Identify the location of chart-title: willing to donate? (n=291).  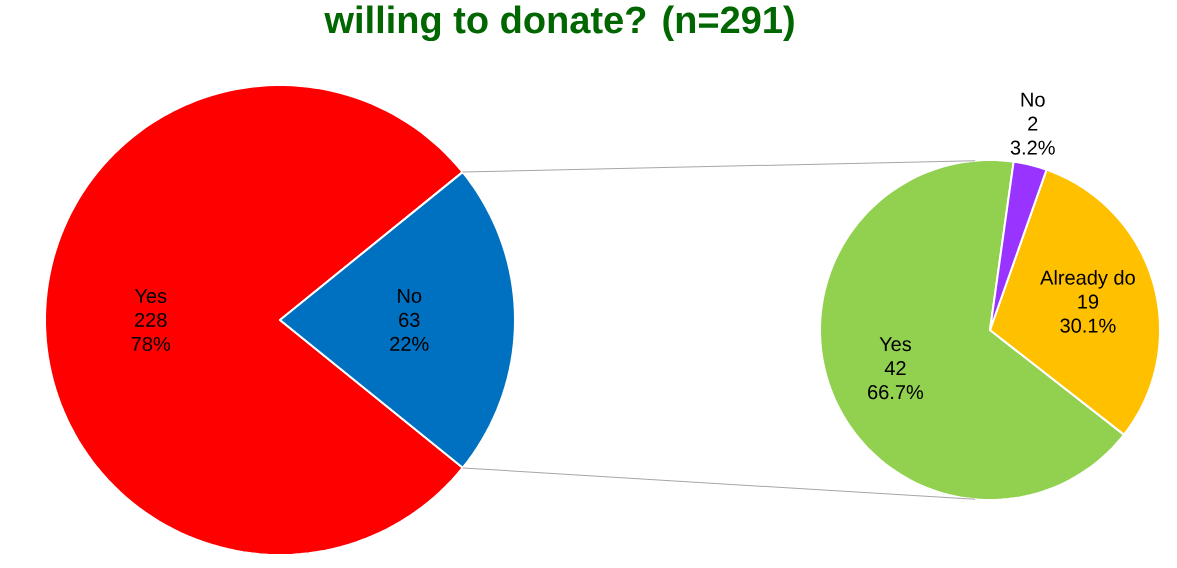
(559, 23).